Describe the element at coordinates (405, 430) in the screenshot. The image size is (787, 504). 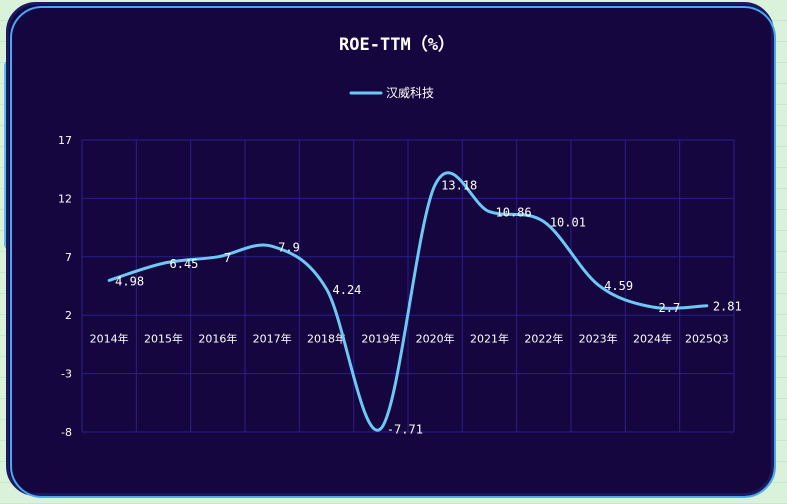
I see `data-label: -7.71` at that location.